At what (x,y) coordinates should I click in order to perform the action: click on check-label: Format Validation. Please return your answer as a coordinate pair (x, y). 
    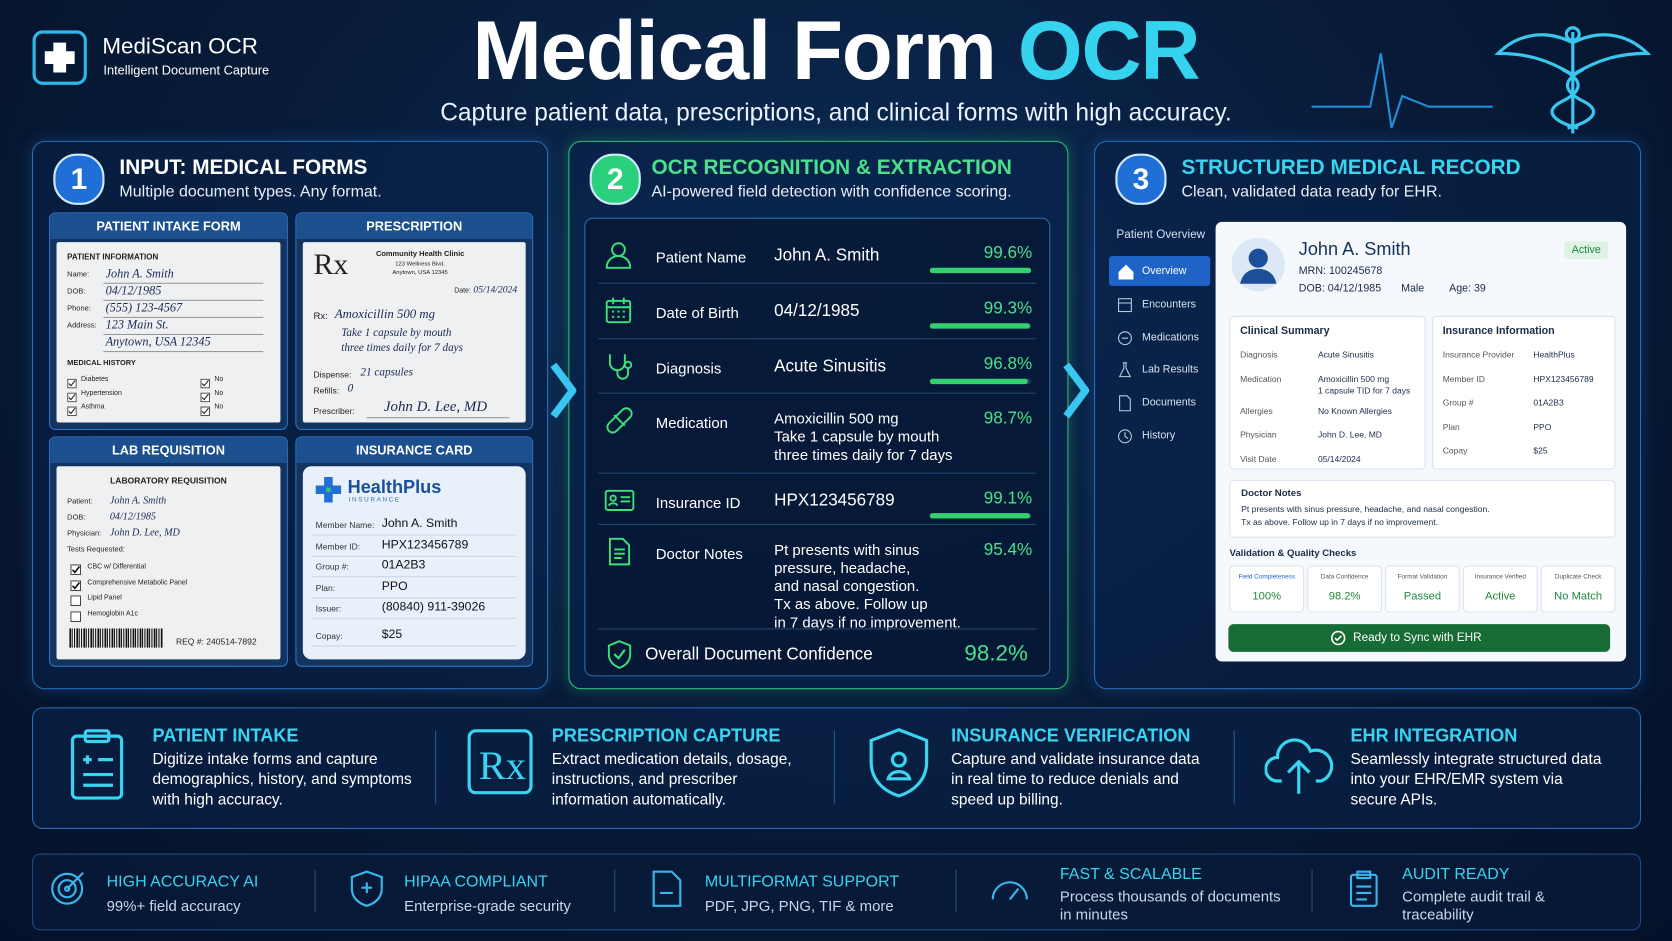
    Looking at the image, I should click on (1422, 577).